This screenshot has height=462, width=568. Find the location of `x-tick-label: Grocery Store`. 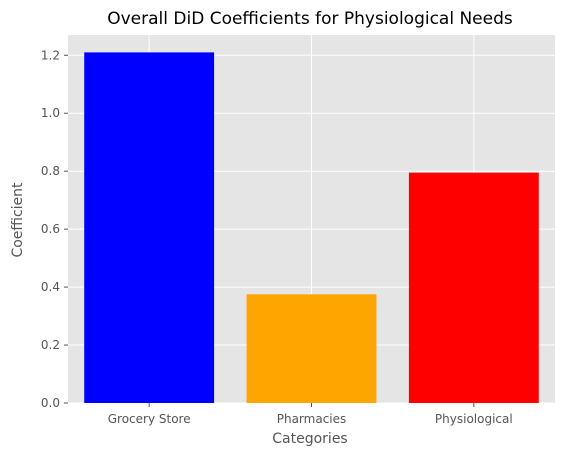

x-tick-label: Grocery Store is located at coordinates (149, 419).